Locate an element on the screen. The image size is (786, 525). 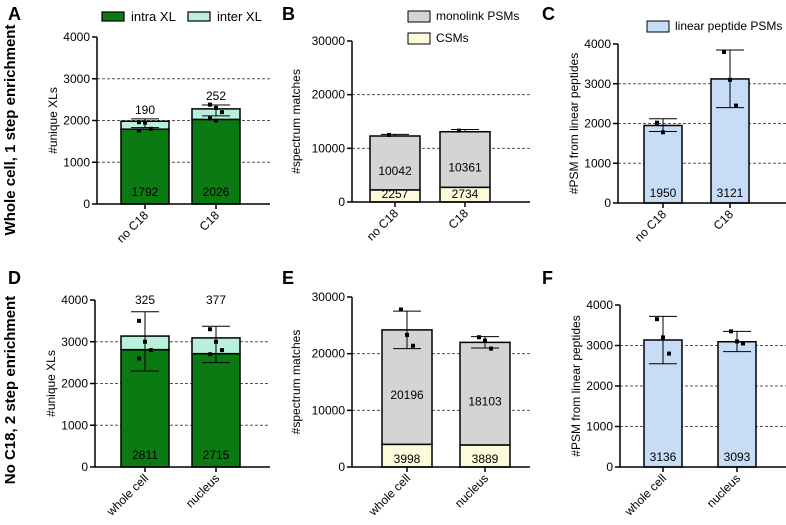
data-label: 2026 is located at coordinates (216, 192).